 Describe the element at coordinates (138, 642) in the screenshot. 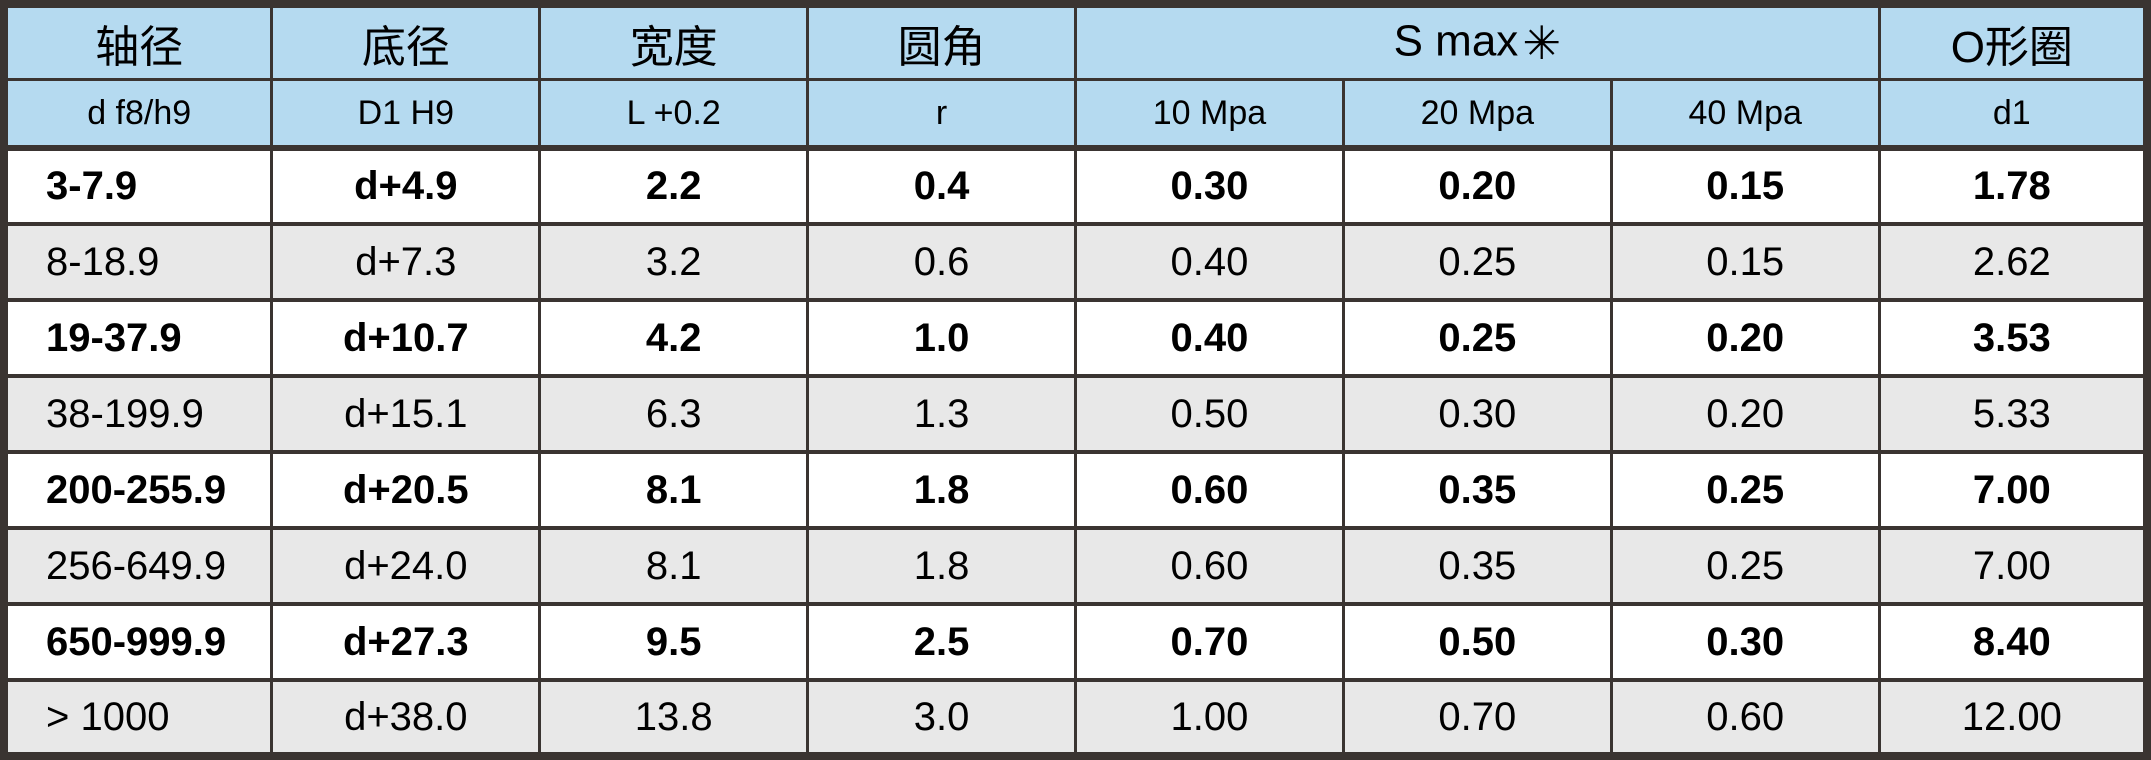

I see `cell-shaft-range: 650-999.9` at that location.